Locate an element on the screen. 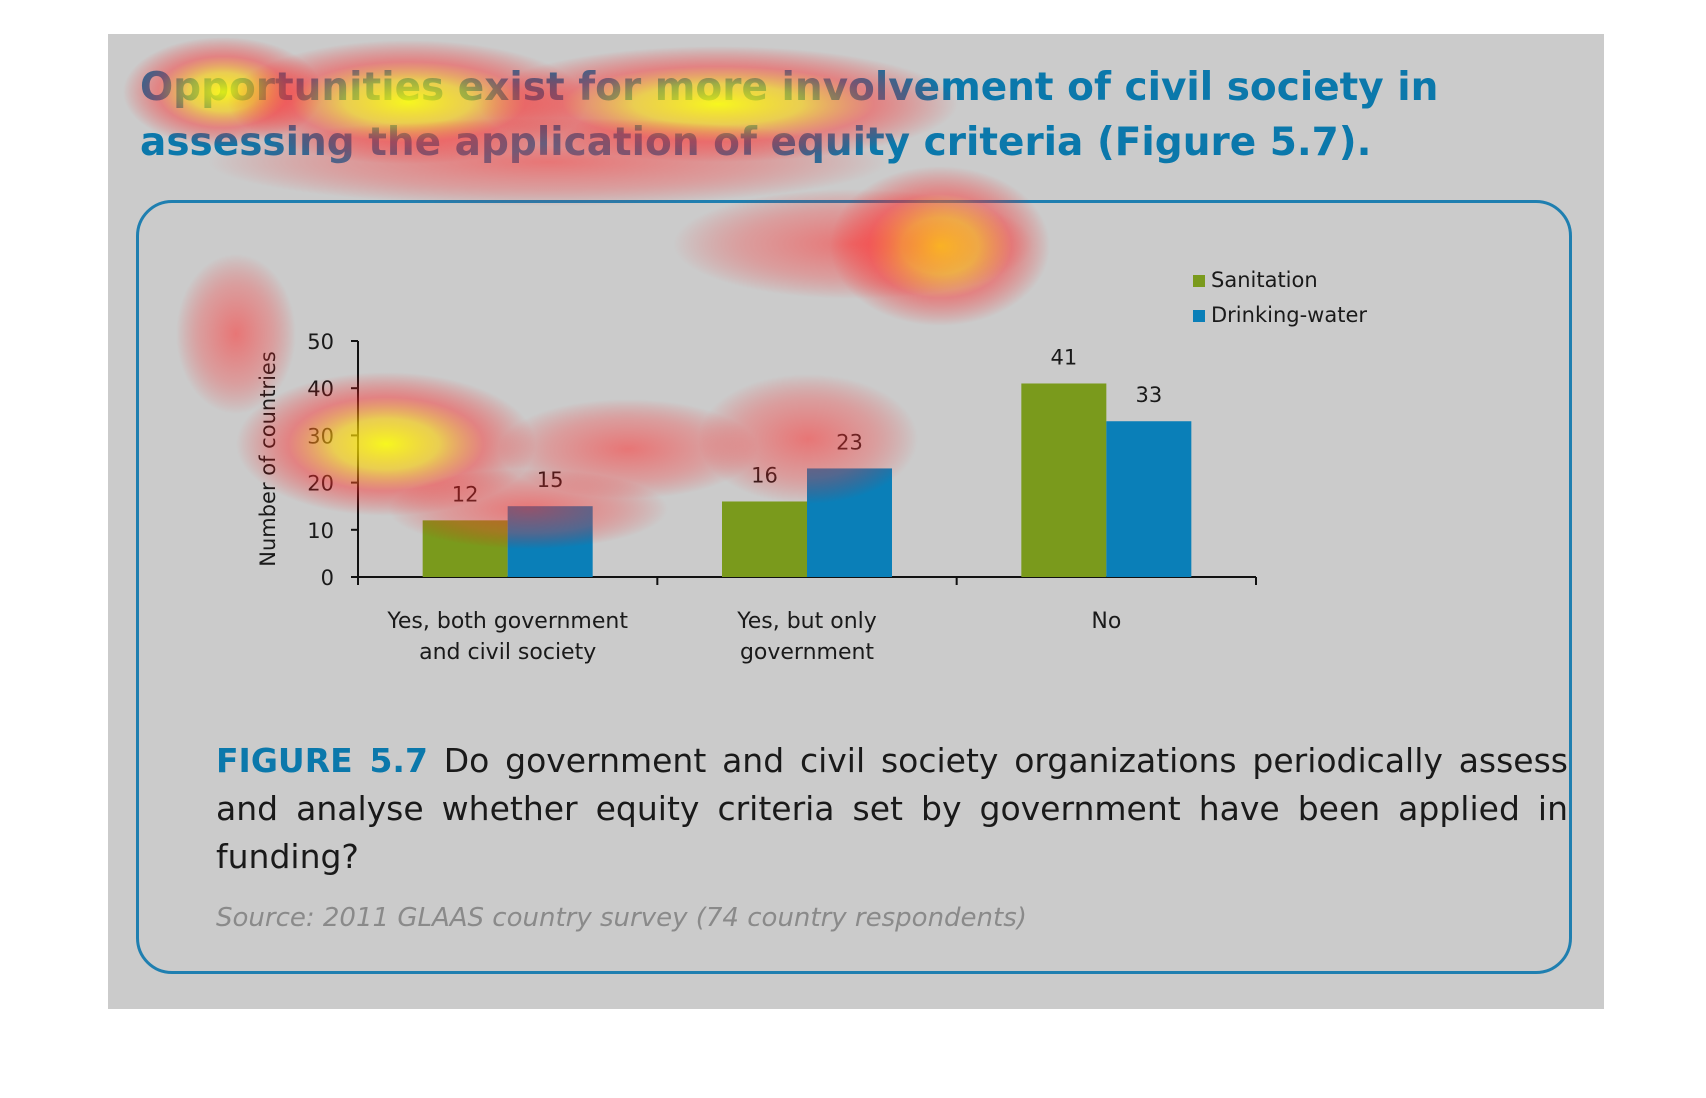 The height and width of the screenshot is (1098, 1706). y-axis-title: Number of countries is located at coordinates (268, 459).